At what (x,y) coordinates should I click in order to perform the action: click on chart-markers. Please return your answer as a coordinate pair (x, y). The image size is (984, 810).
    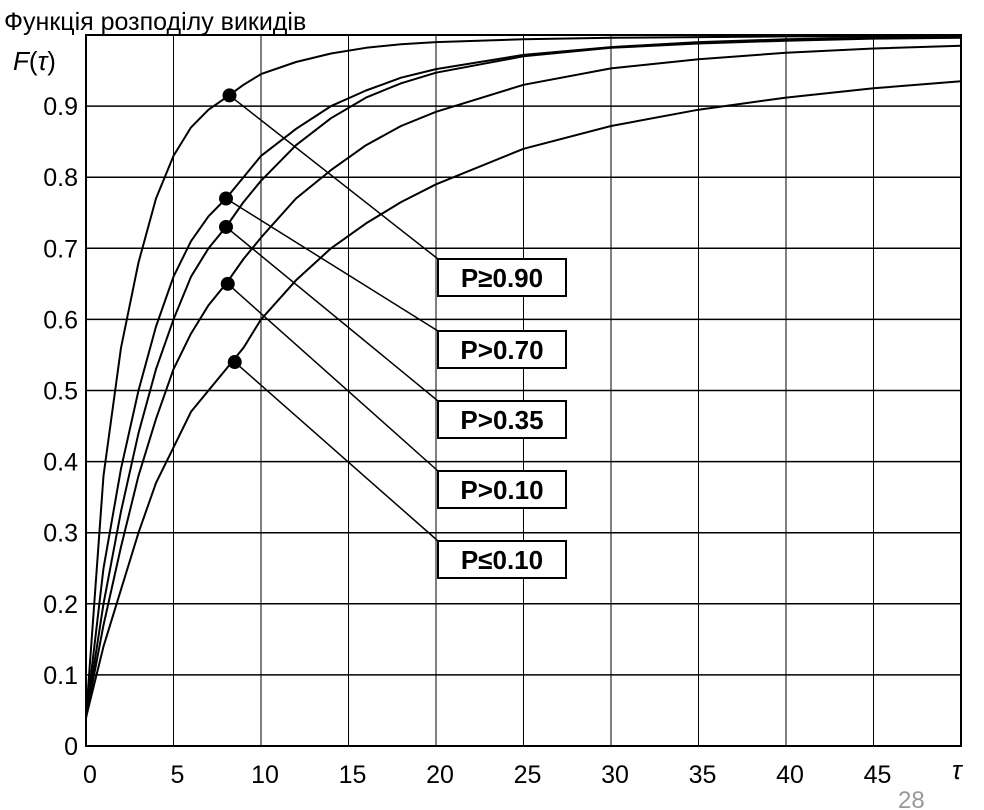
    Looking at the image, I should click on (230, 229).